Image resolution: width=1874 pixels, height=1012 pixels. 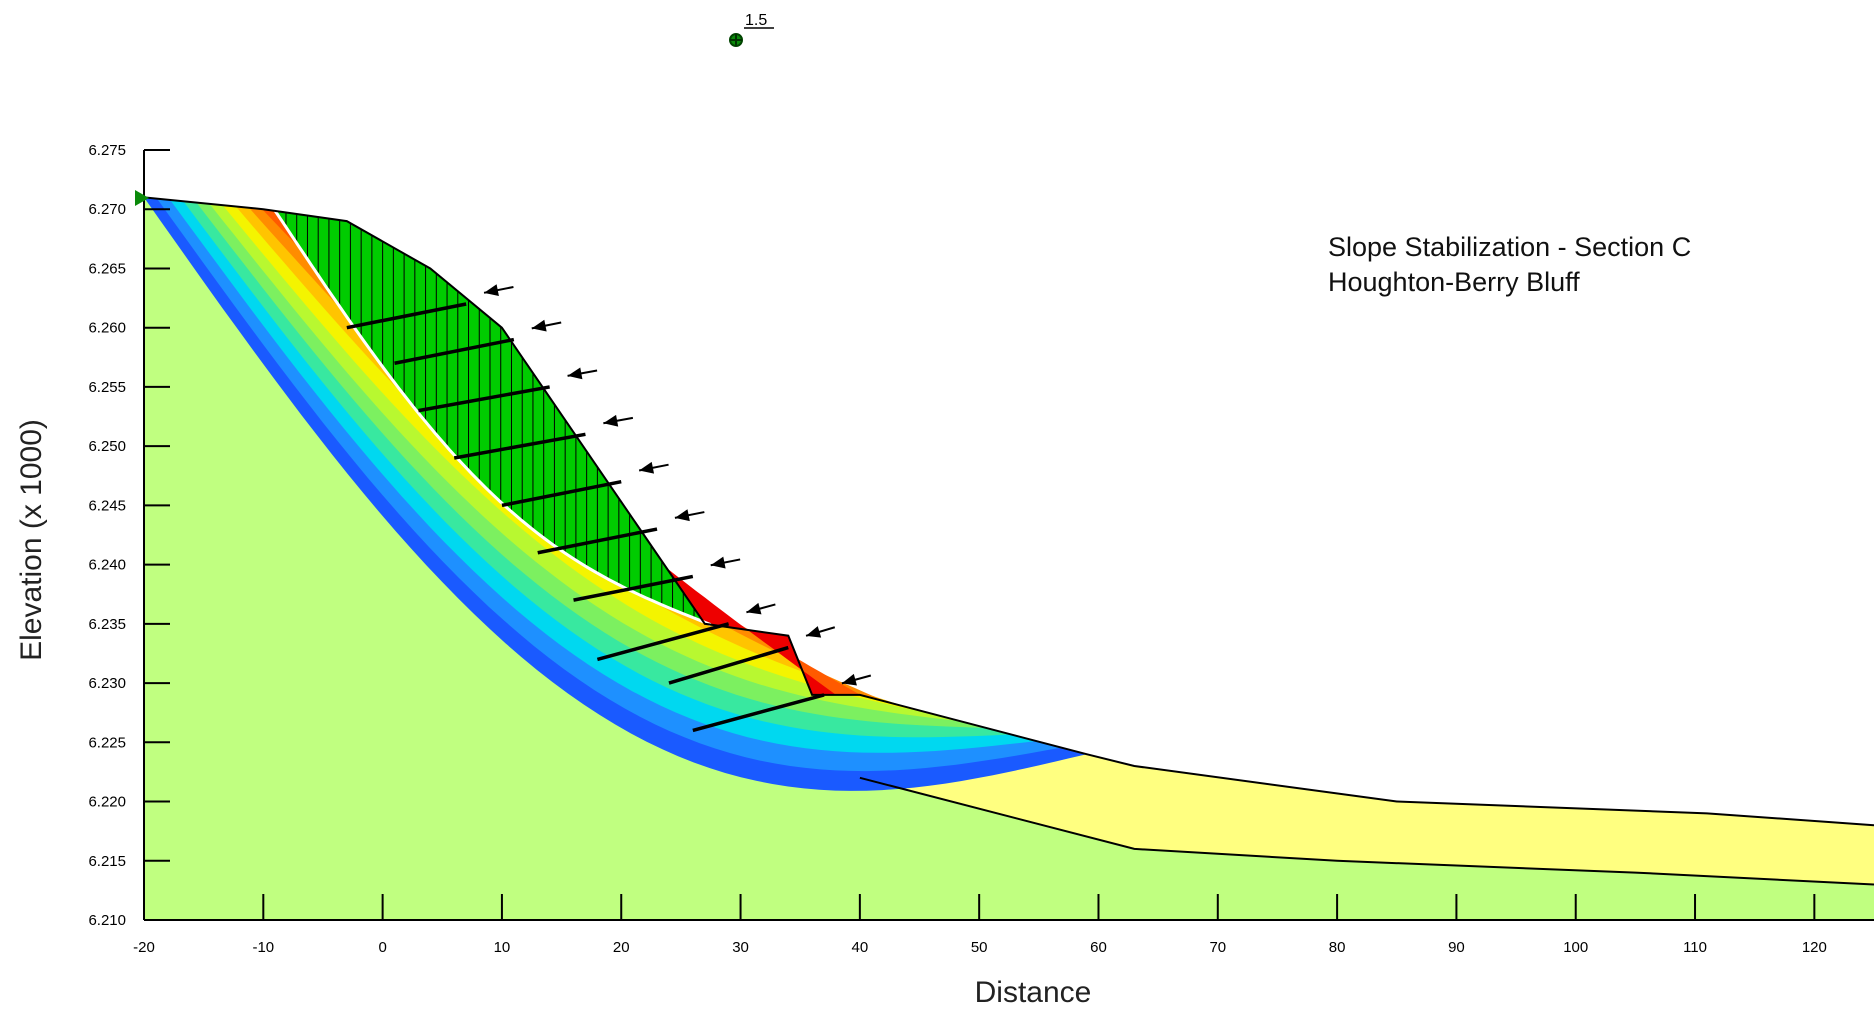 I want to click on y-tick-label: 6.225, so click(x=107, y=742).